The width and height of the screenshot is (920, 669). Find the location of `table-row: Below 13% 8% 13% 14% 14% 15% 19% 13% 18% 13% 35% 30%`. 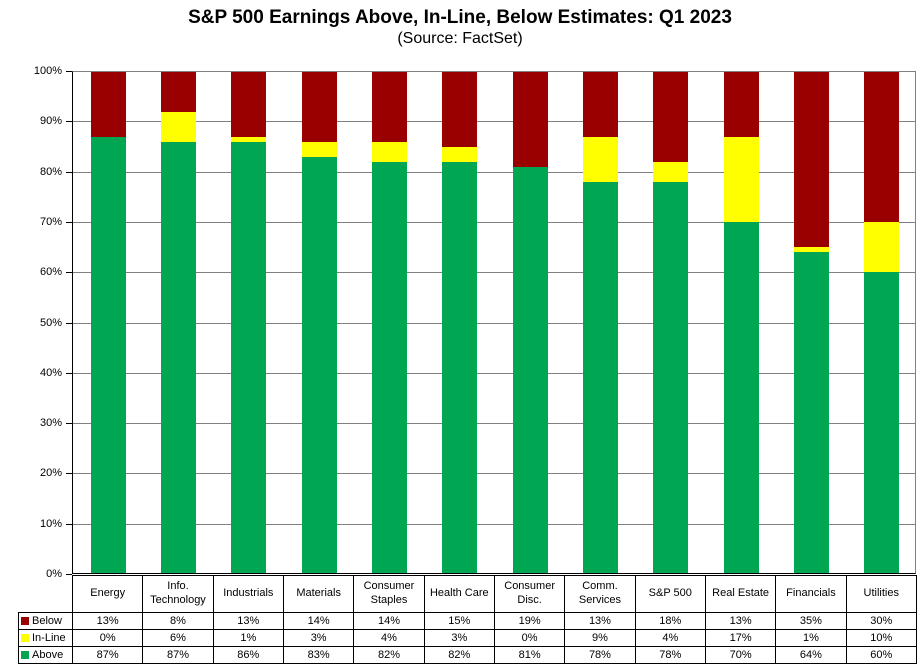

table-row: Below 13% 8% 13% 14% 14% 15% 19% 13% 18% 13% 35% 30% is located at coordinates (467, 621).